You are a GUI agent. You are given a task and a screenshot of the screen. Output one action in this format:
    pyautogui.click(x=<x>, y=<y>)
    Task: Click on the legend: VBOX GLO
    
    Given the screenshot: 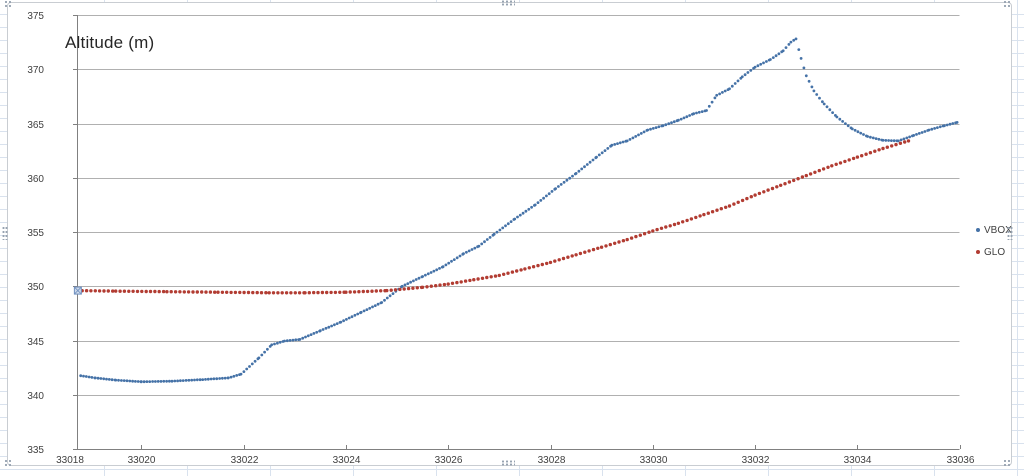 What is the action you would take?
    pyautogui.click(x=1000, y=241)
    